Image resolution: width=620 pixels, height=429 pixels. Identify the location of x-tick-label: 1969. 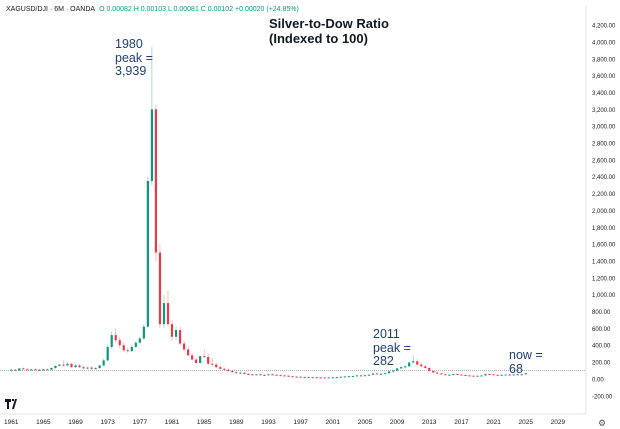
(75, 422).